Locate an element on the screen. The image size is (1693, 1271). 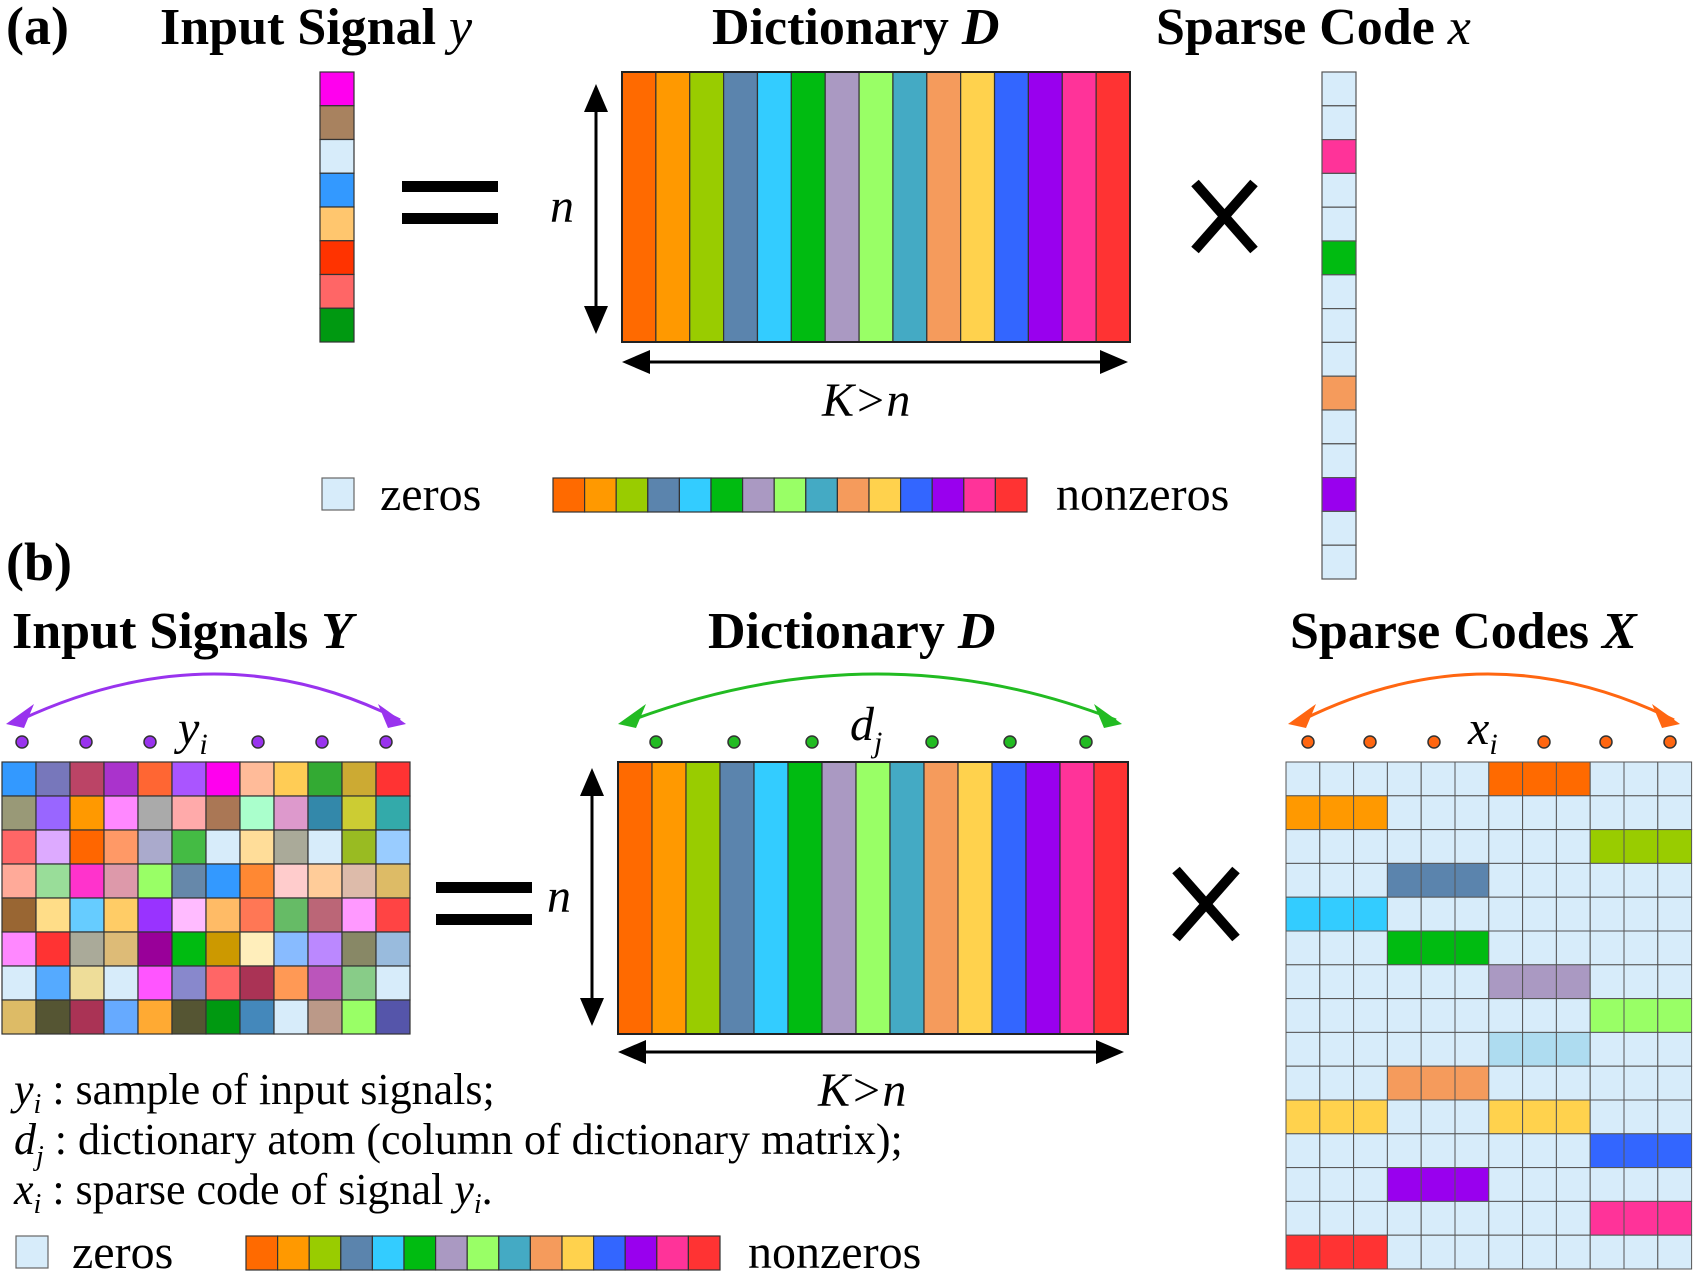
input-signal-dot is located at coordinates (22, 742).